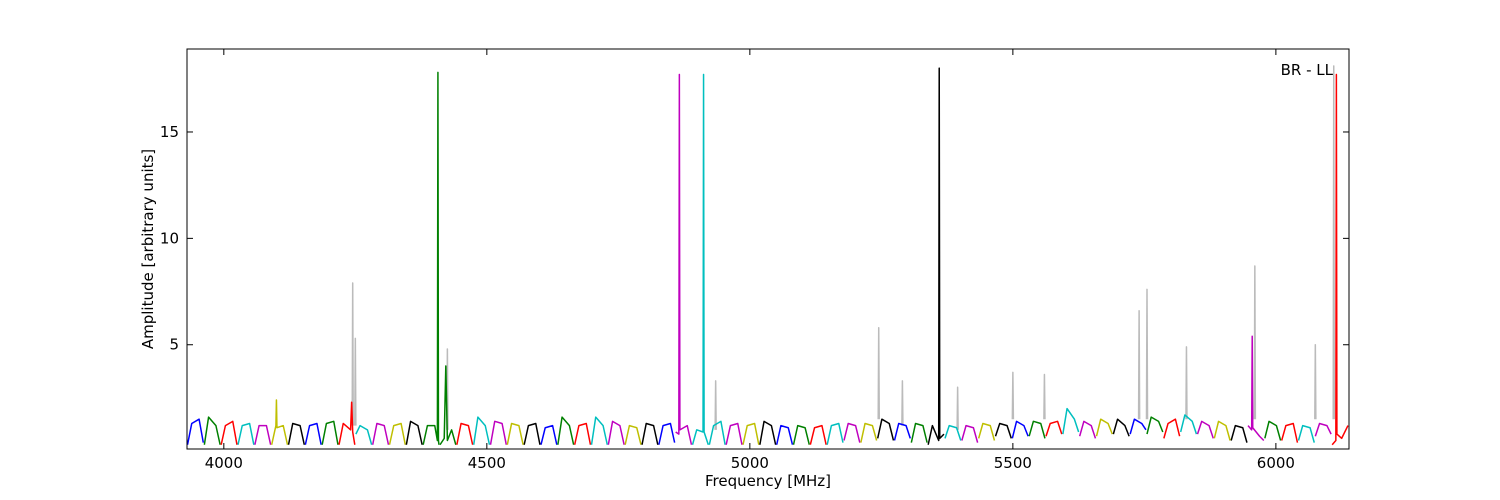 Image resolution: width=1500 pixels, height=500 pixels. Describe the element at coordinates (169, 132) in the screenshot. I see `y-tick-label: 15` at that location.